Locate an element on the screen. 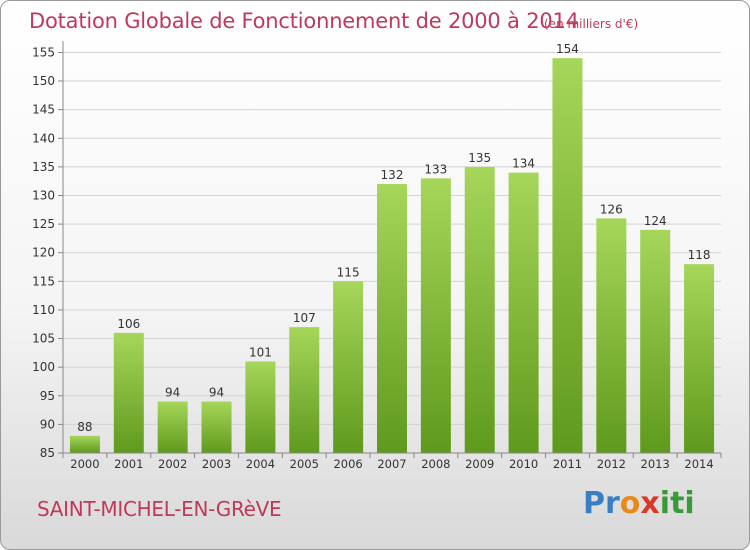 The height and width of the screenshot is (550, 750). logo-letter: t is located at coordinates (677, 503).